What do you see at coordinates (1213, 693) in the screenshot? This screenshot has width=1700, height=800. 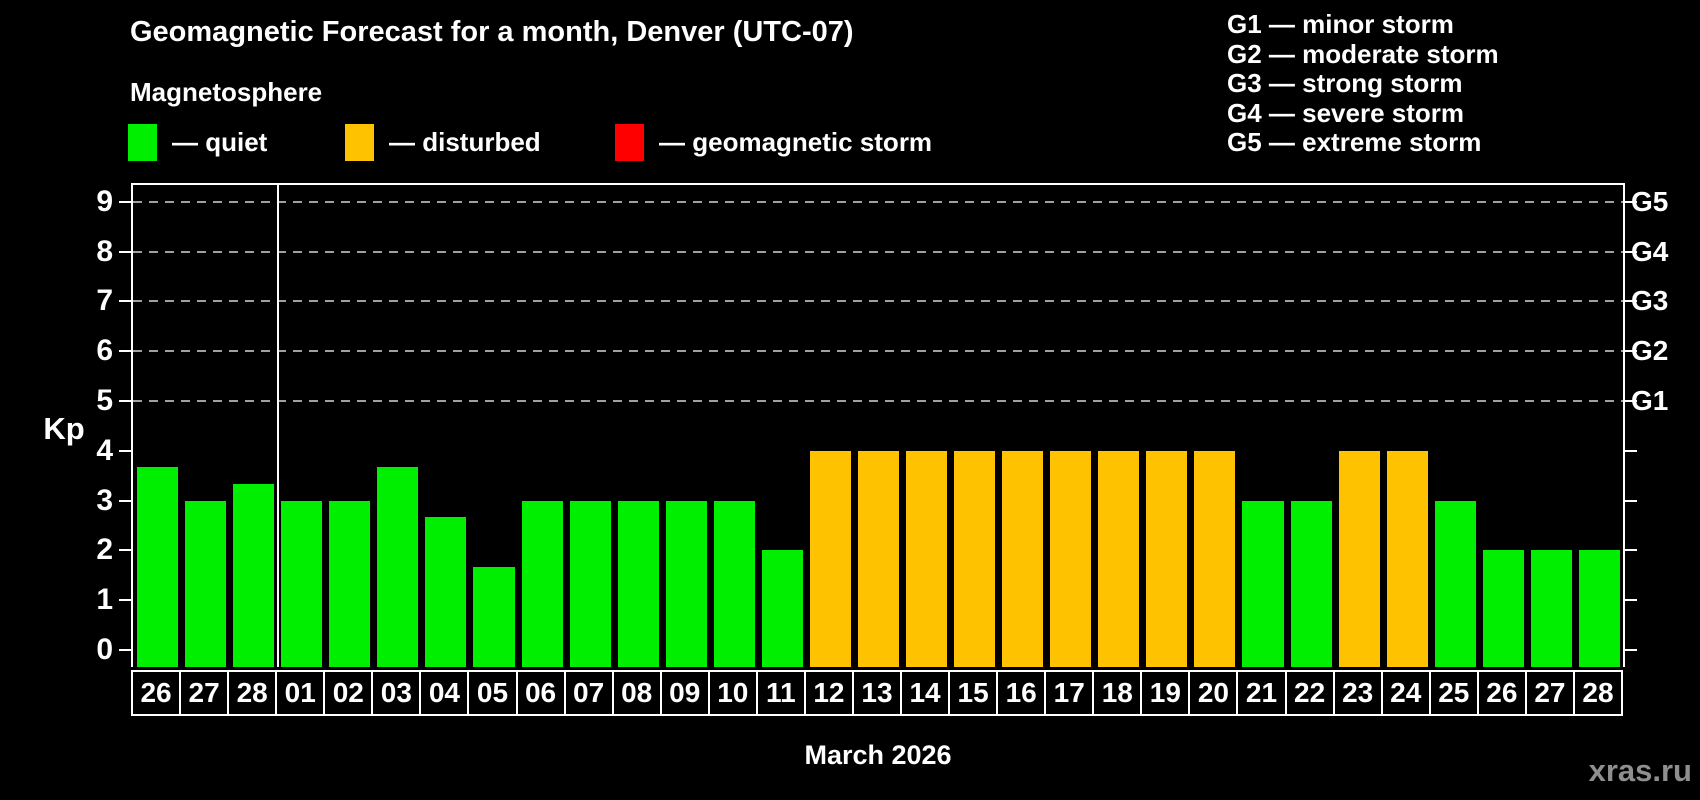 I see `day-label-cell: 20` at bounding box center [1213, 693].